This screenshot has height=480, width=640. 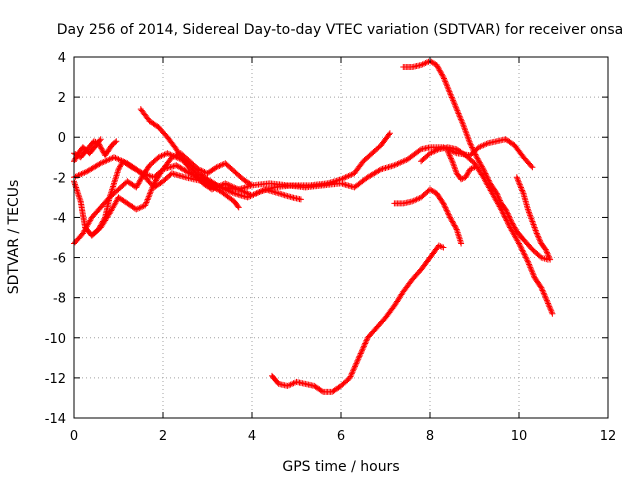 What do you see at coordinates (341, 436) in the screenshot?
I see `x-tick-label: 6` at bounding box center [341, 436].